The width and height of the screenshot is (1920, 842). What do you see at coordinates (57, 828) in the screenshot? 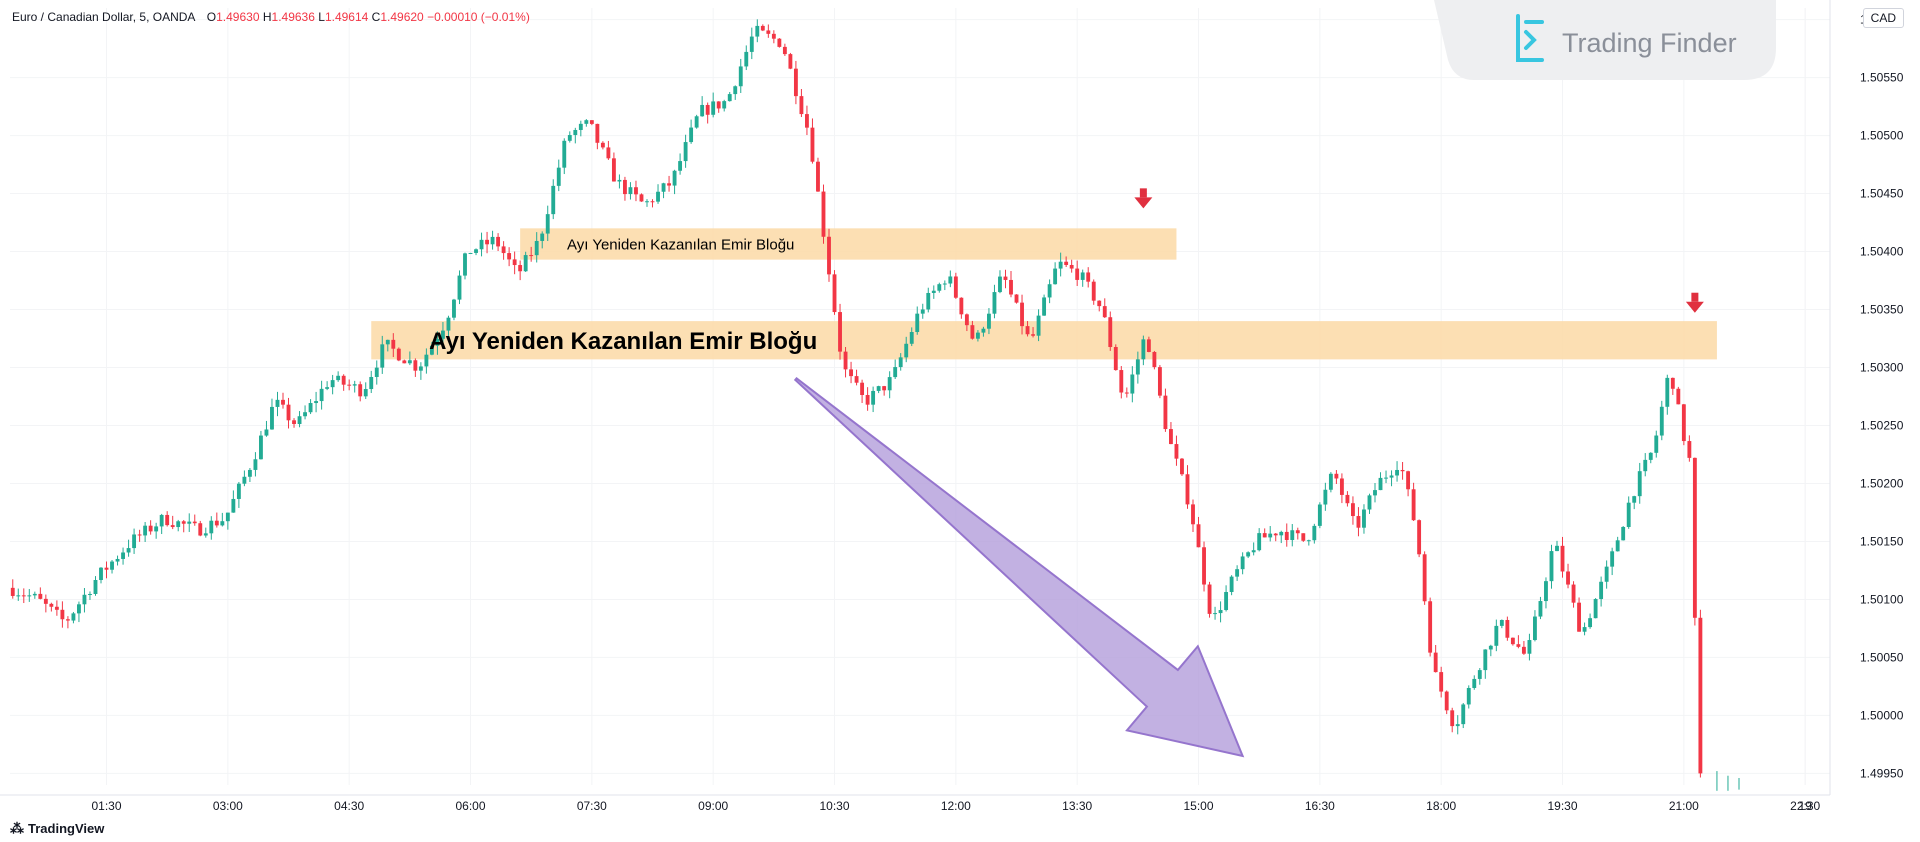
I see `tradingview-footer: ⁂ TradingView` at bounding box center [57, 828].